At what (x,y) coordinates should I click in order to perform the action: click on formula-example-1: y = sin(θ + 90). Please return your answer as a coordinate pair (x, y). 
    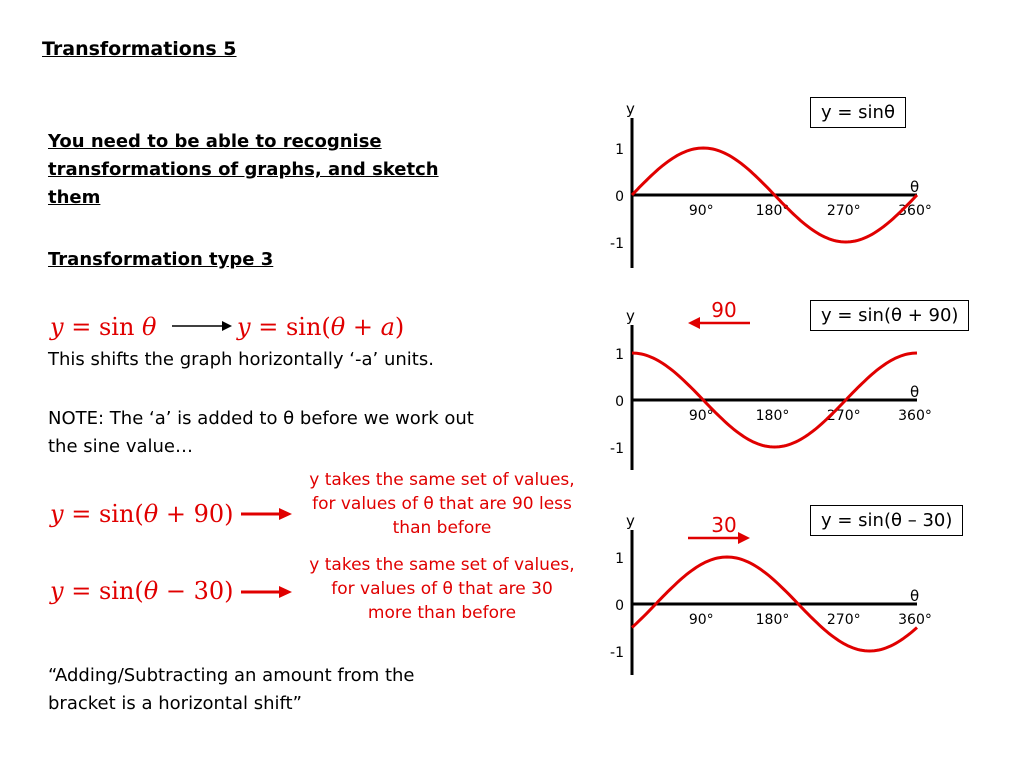
    Looking at the image, I should click on (142, 514).